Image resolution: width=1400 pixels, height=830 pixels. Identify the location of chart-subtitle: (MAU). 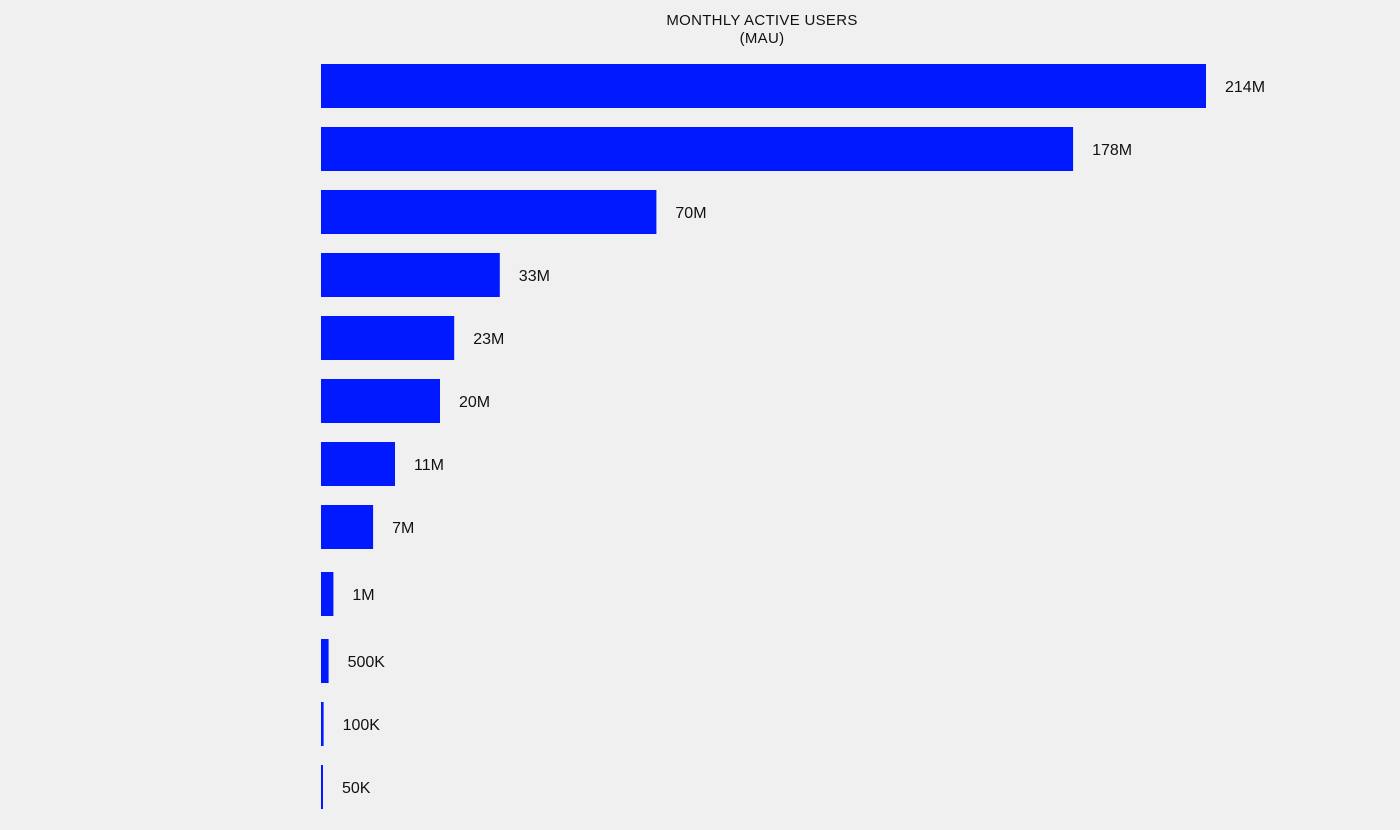
(762, 38).